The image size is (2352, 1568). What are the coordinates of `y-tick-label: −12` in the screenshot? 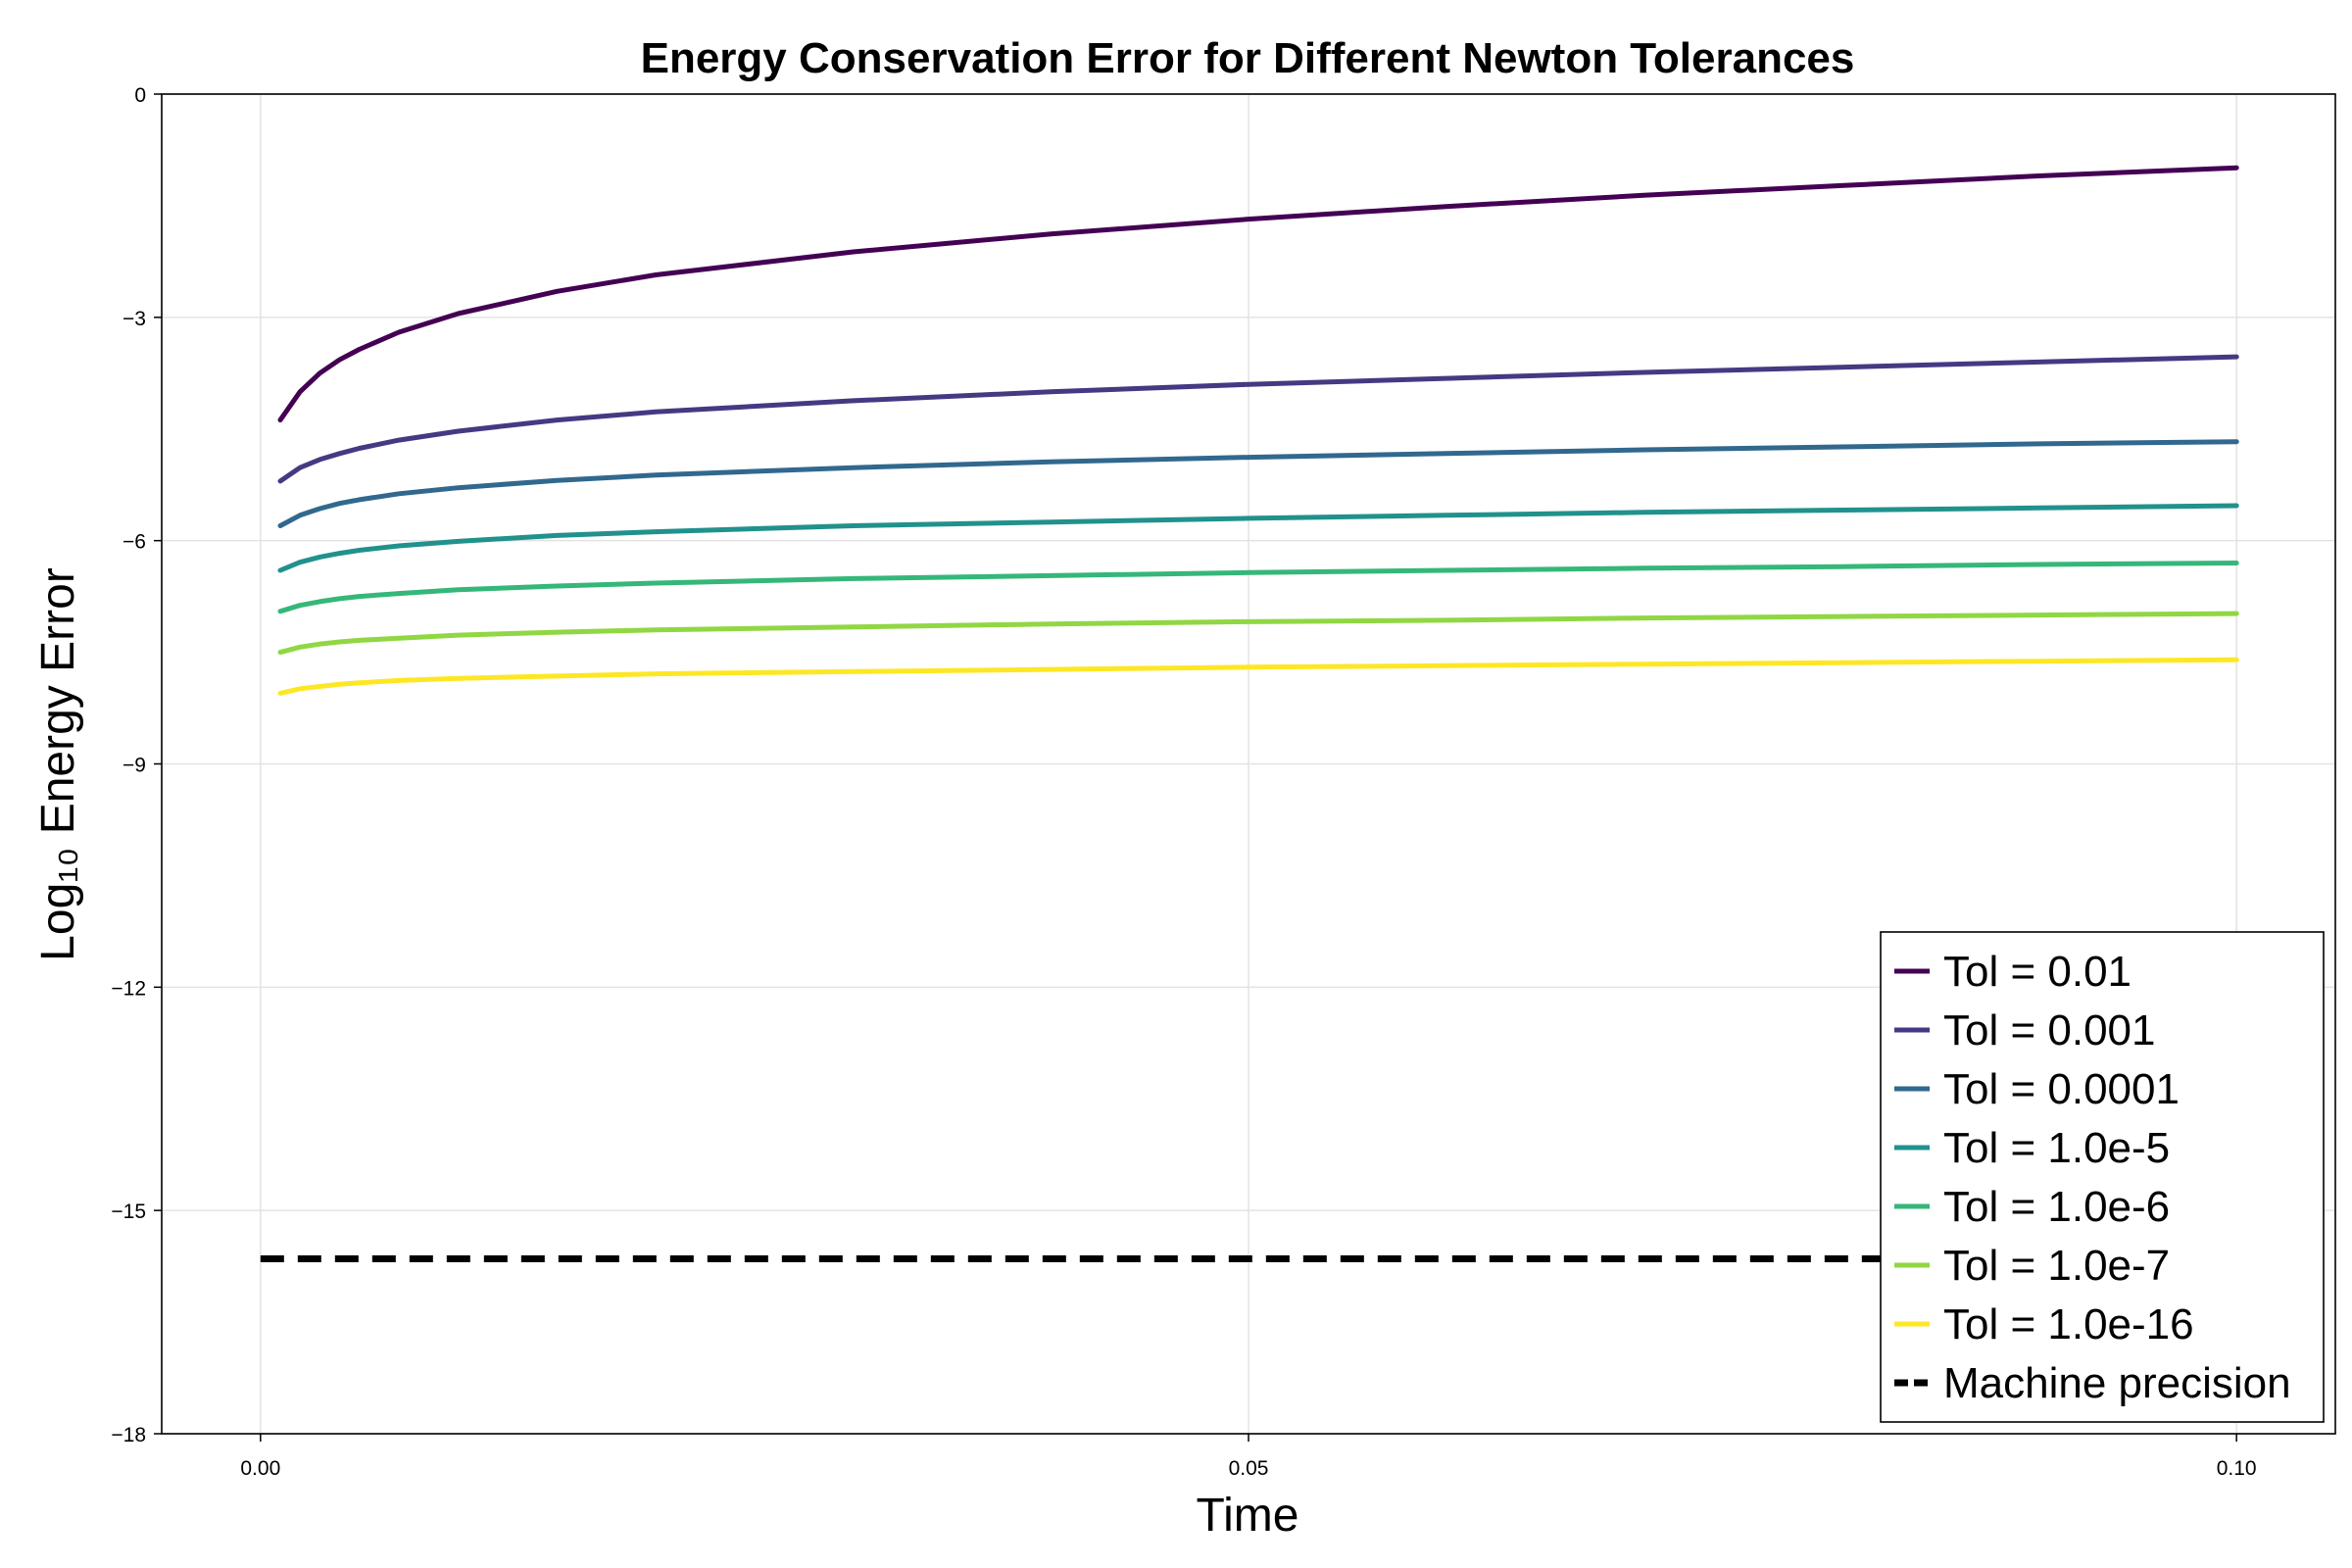 It's located at (128, 988).